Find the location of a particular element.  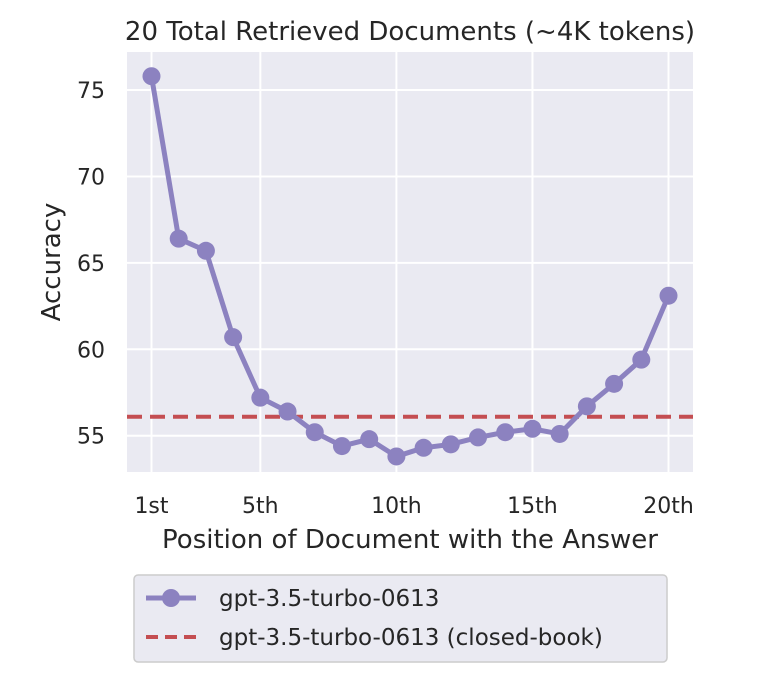

y-tick-labels: 55 60 65 70 75 is located at coordinates (91, 264).